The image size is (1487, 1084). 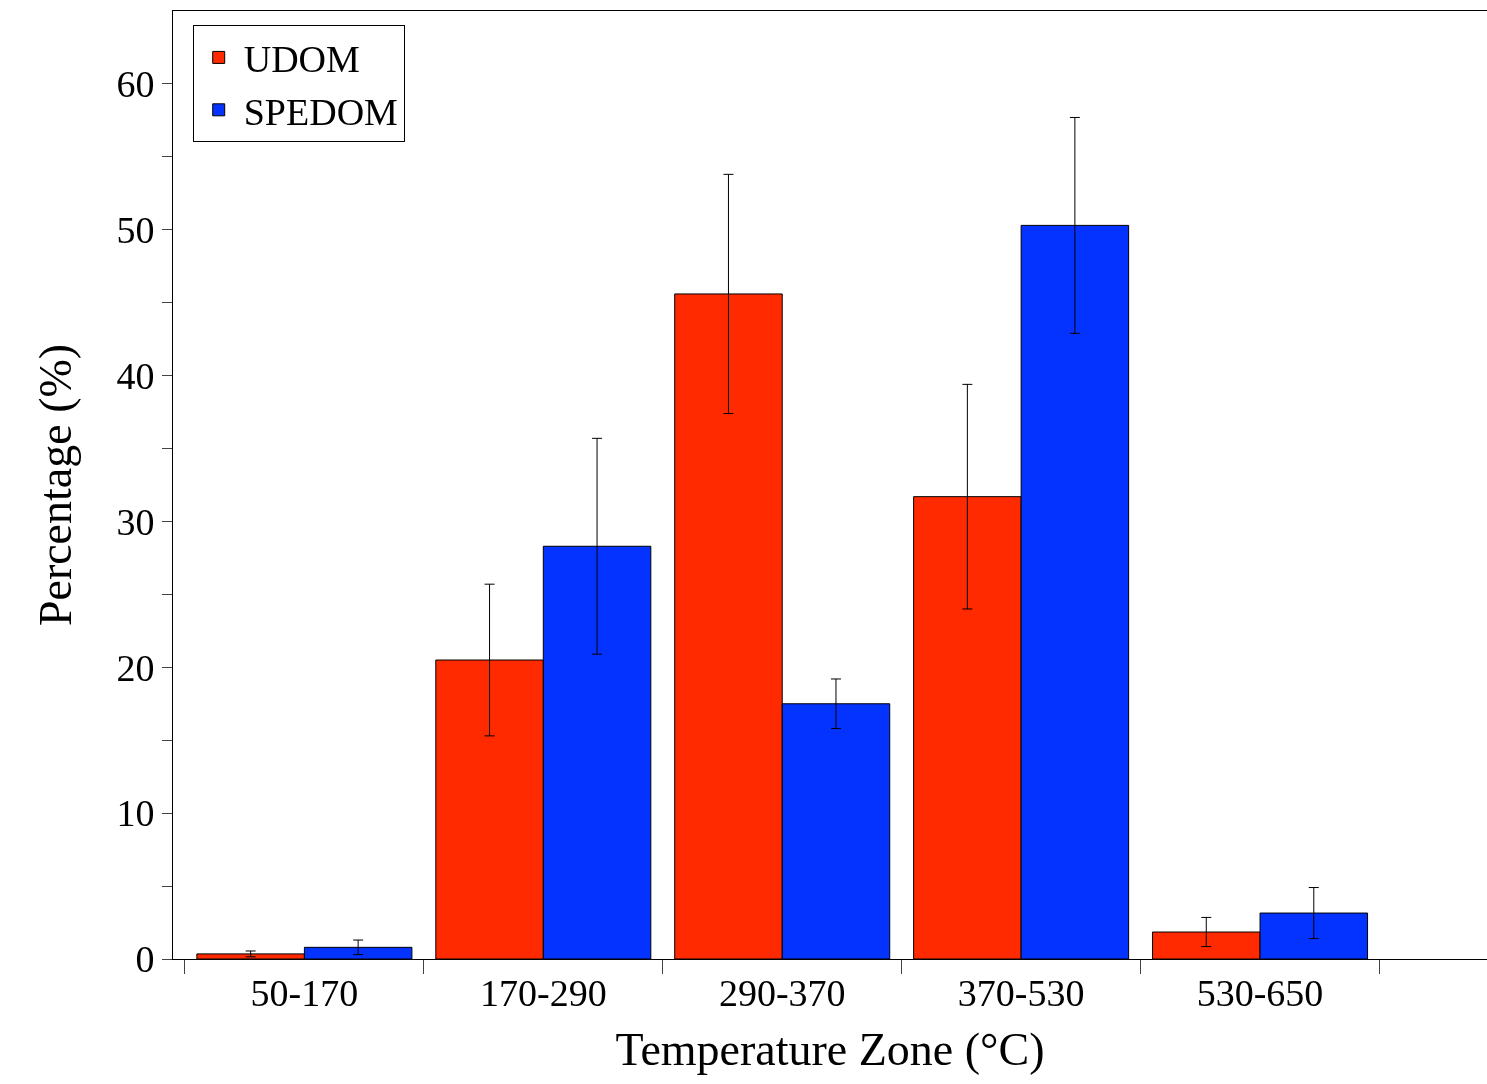 What do you see at coordinates (55, 485) in the screenshot?
I see `y-axis-title: Percentage (%)` at bounding box center [55, 485].